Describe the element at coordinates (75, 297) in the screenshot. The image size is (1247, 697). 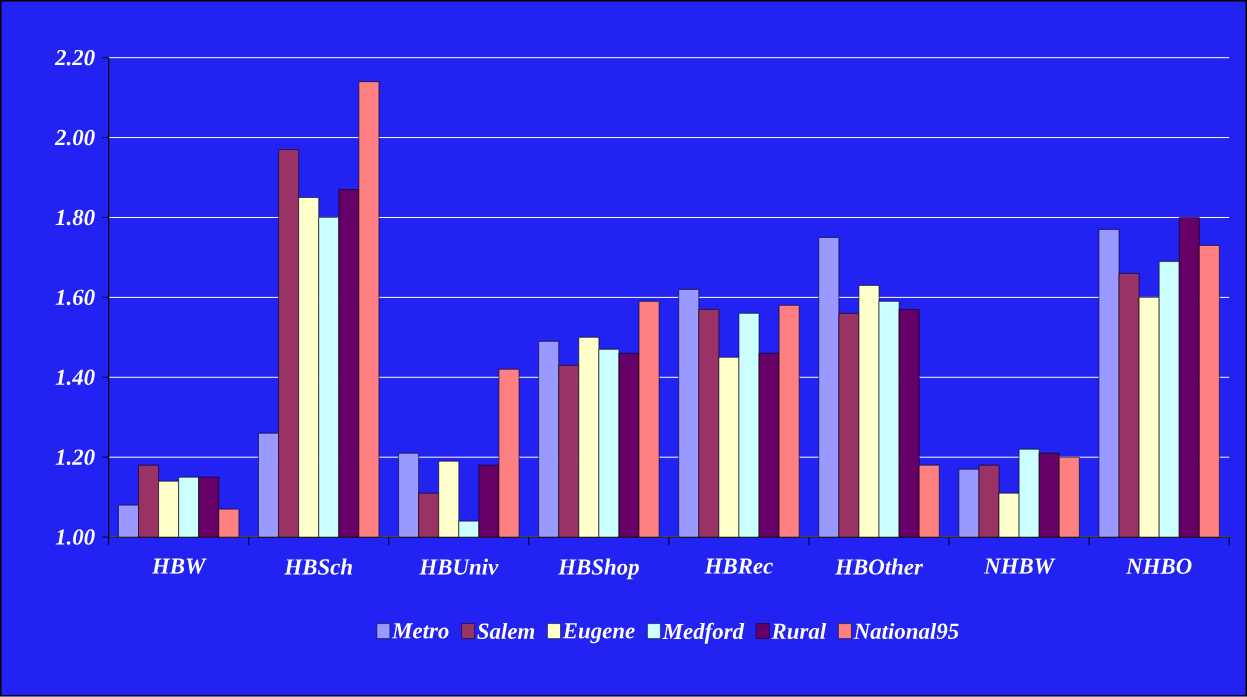
I see `y-tick-label: 1.60` at that location.